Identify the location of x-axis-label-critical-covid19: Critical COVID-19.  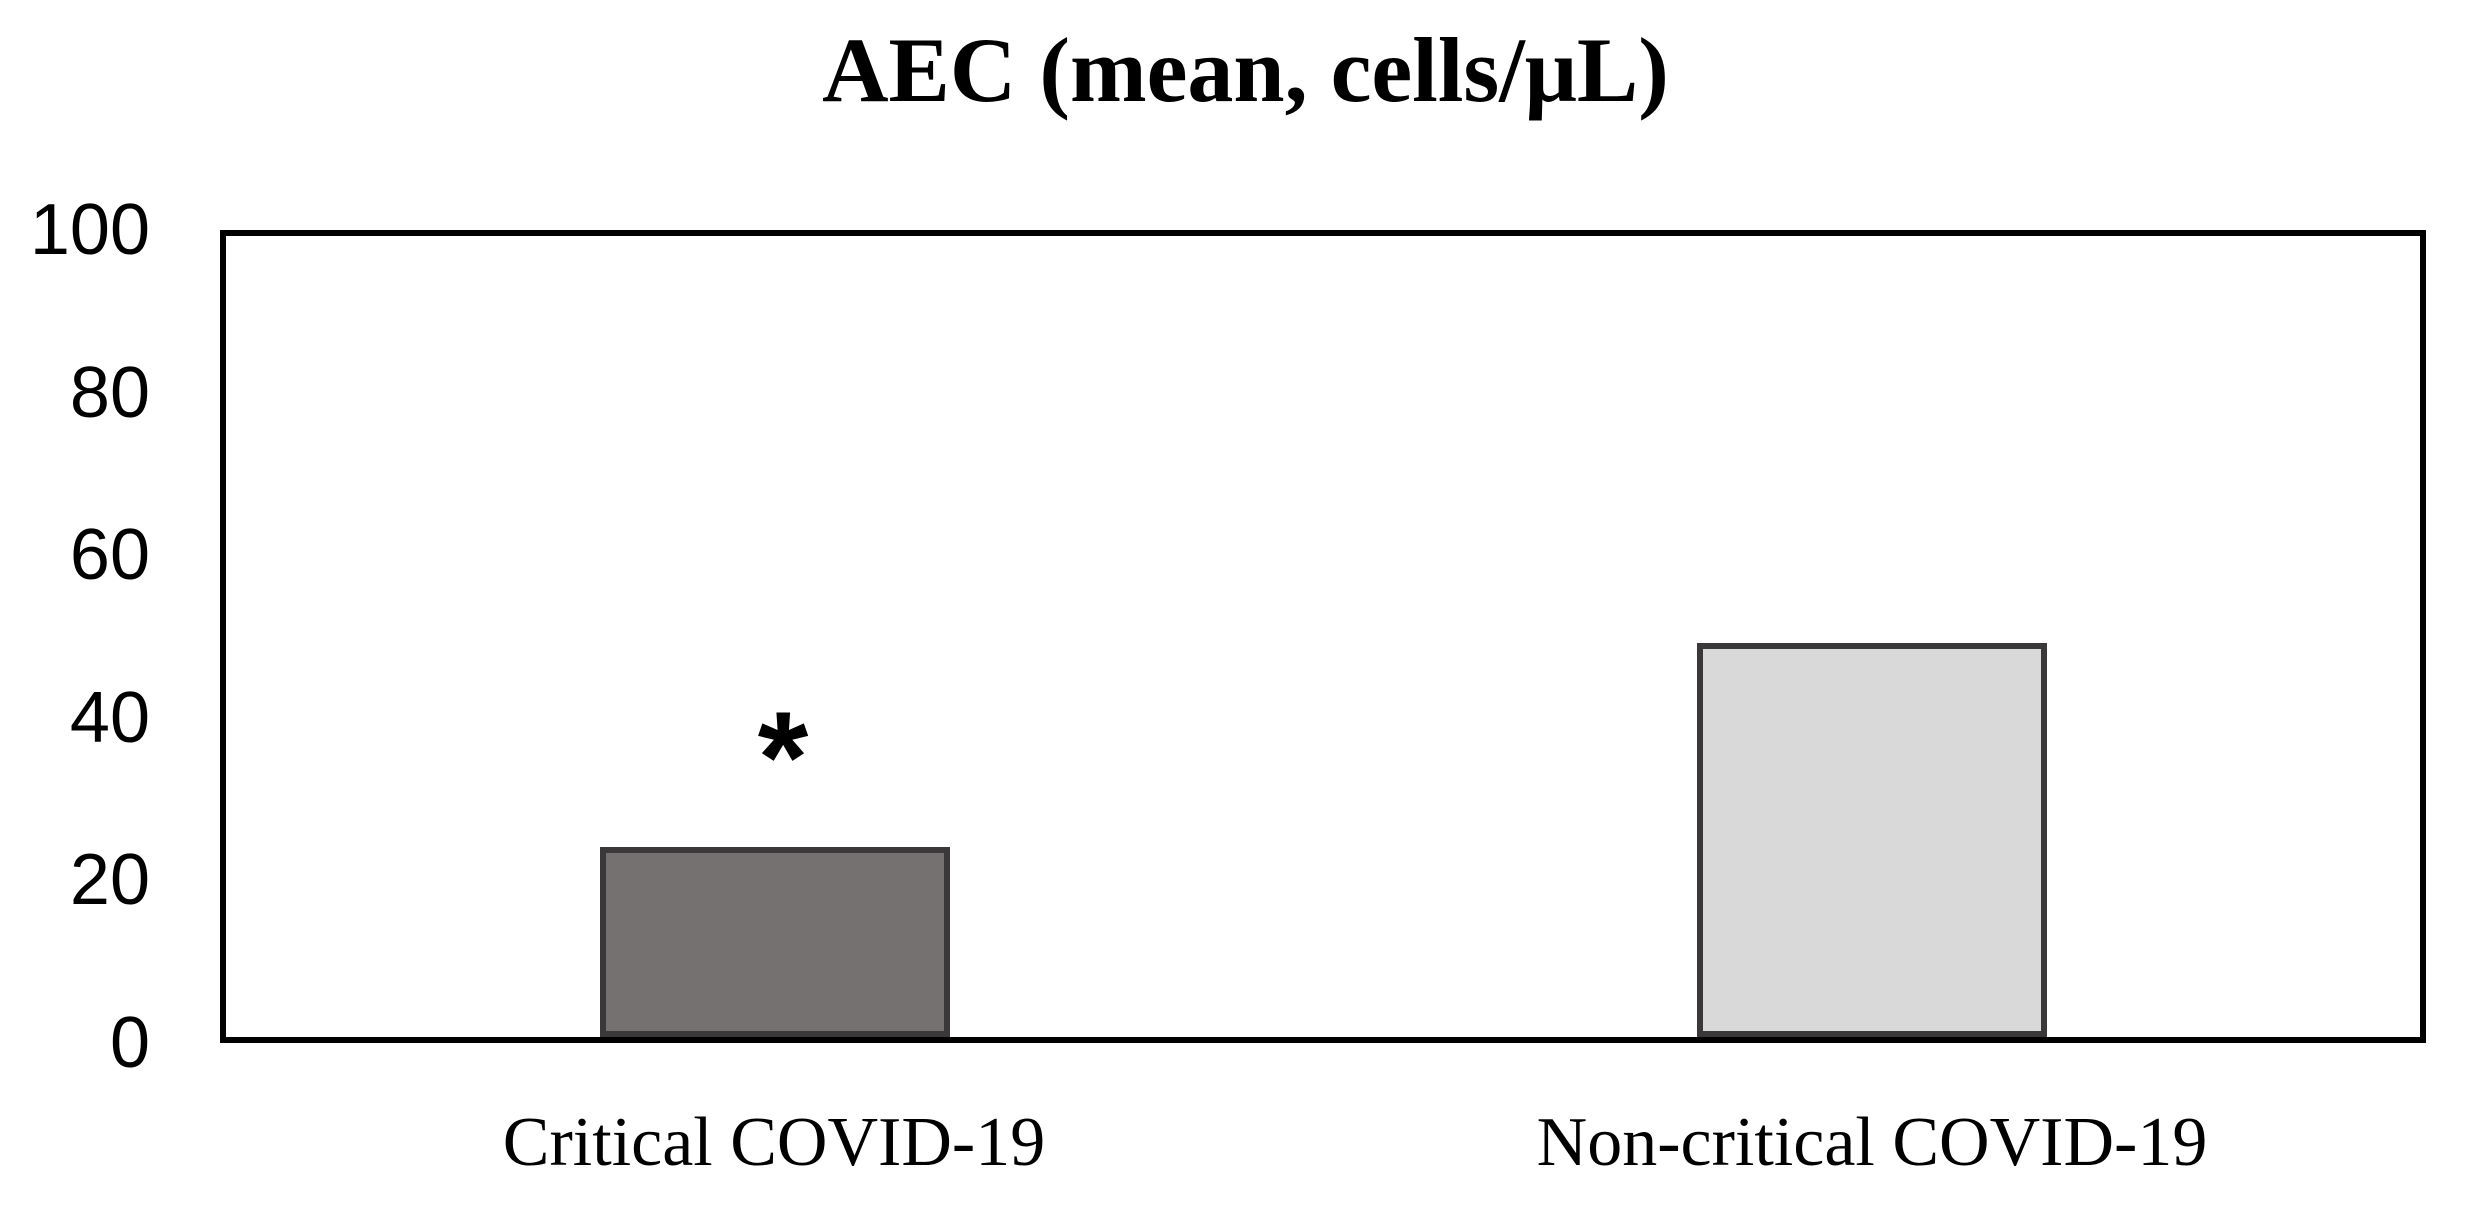
(774, 1142).